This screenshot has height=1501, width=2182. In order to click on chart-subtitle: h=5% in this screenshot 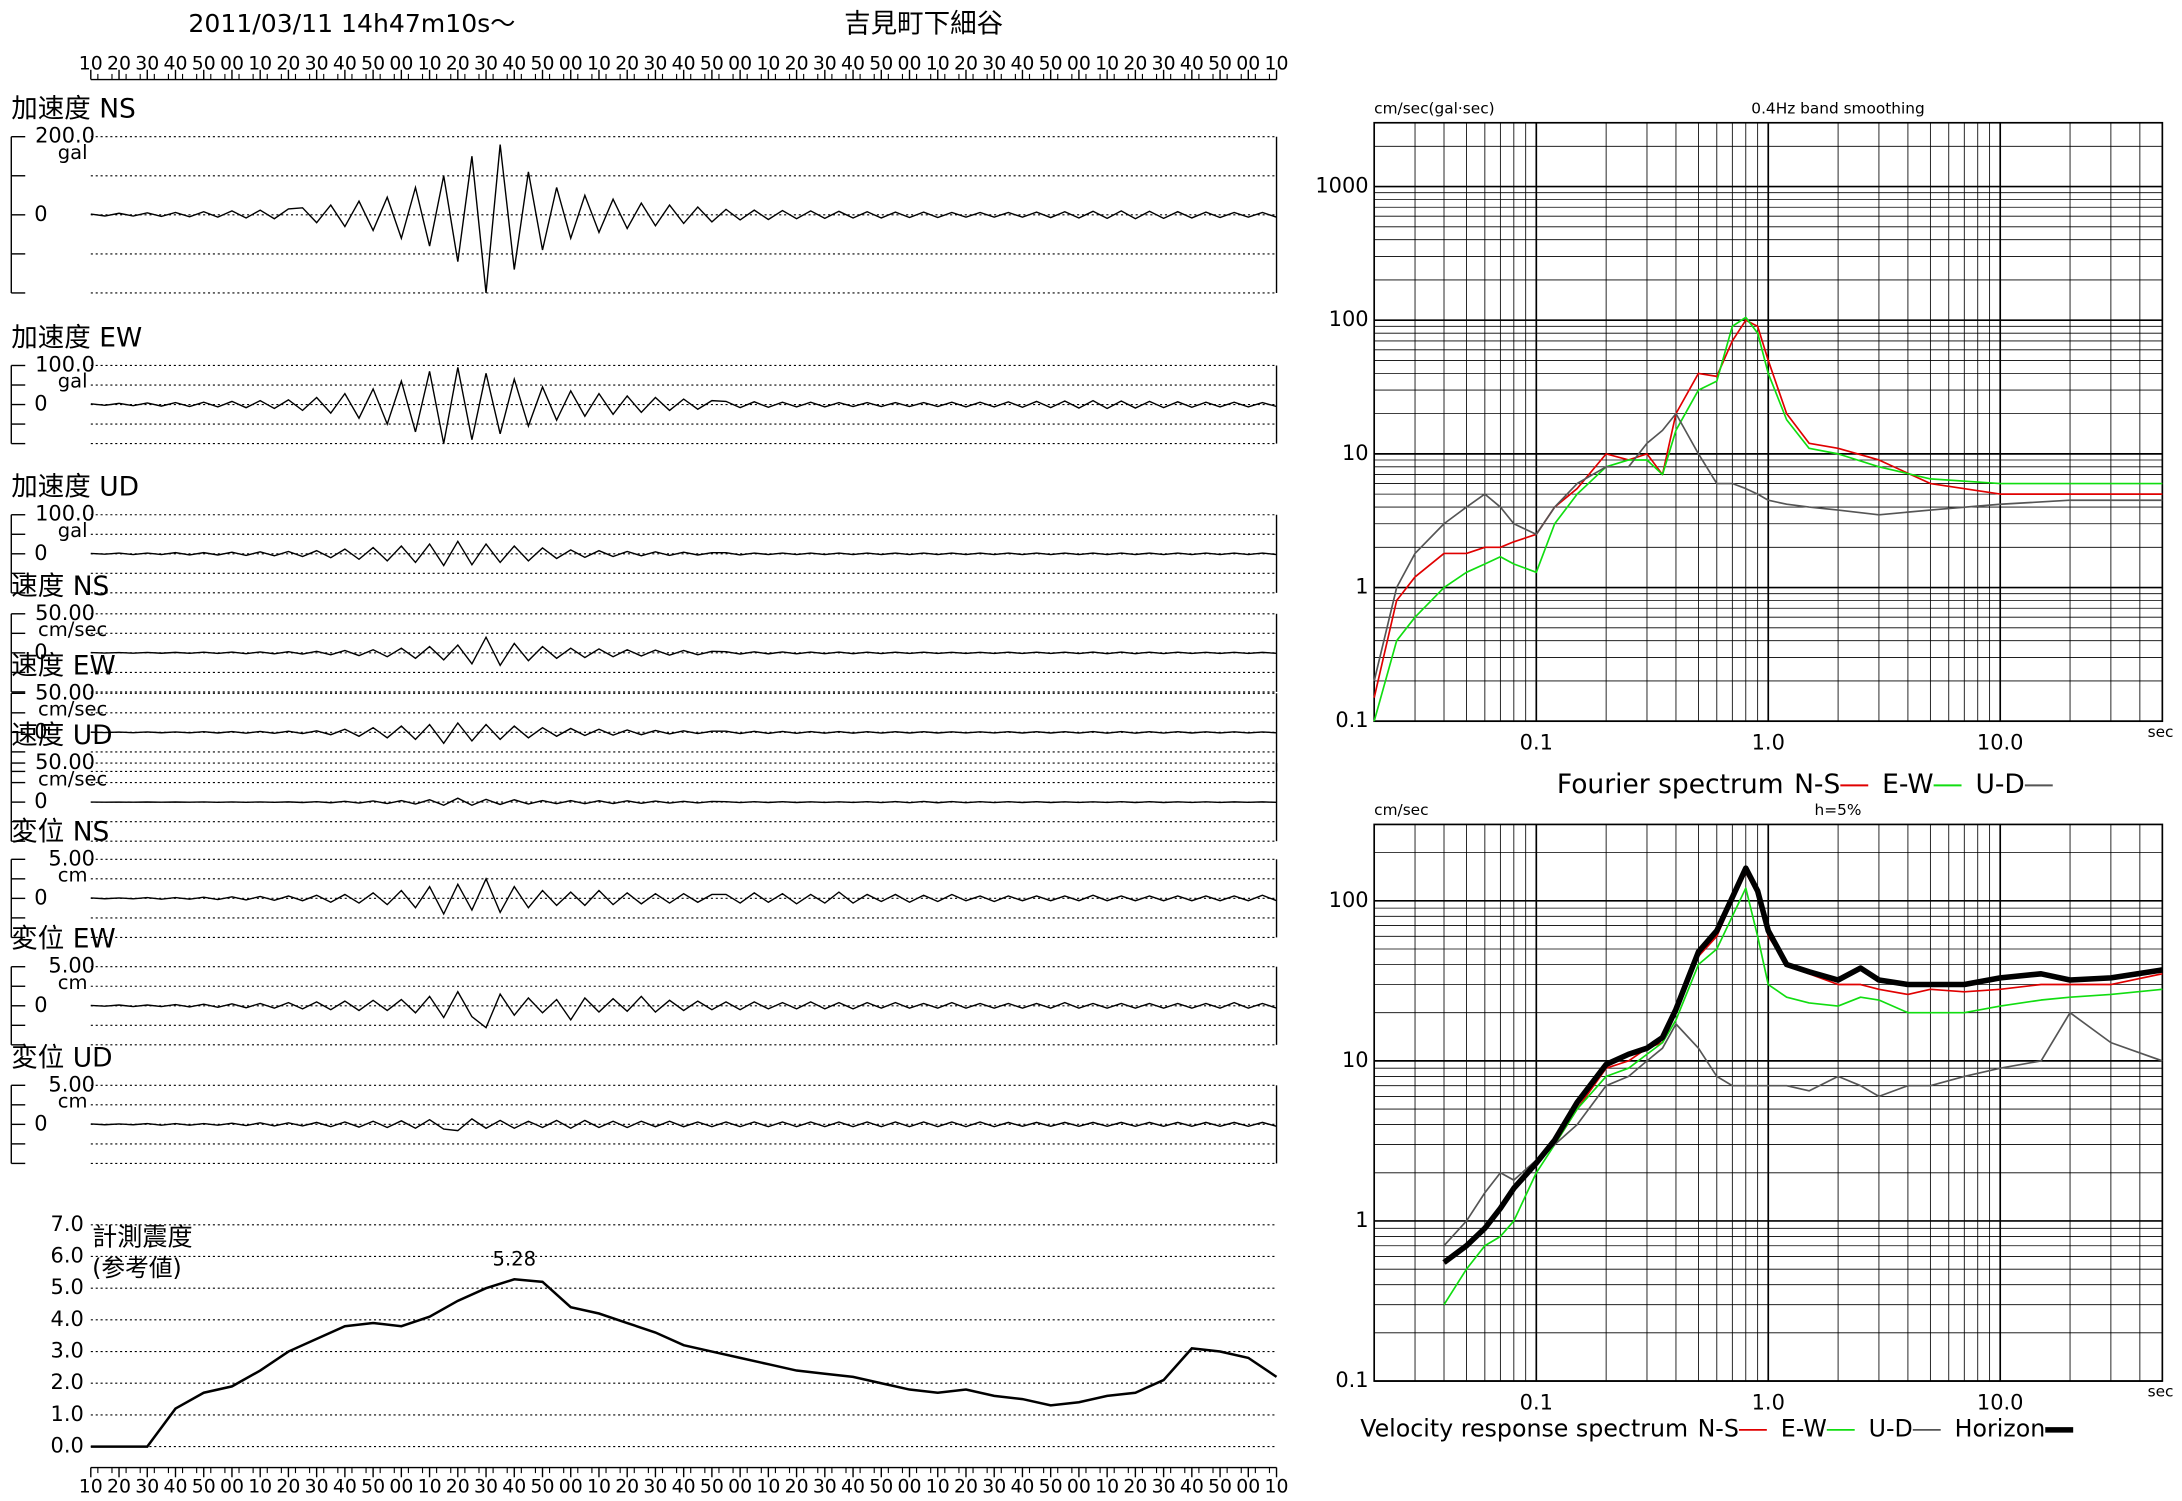, I will do `click(1838, 810)`.